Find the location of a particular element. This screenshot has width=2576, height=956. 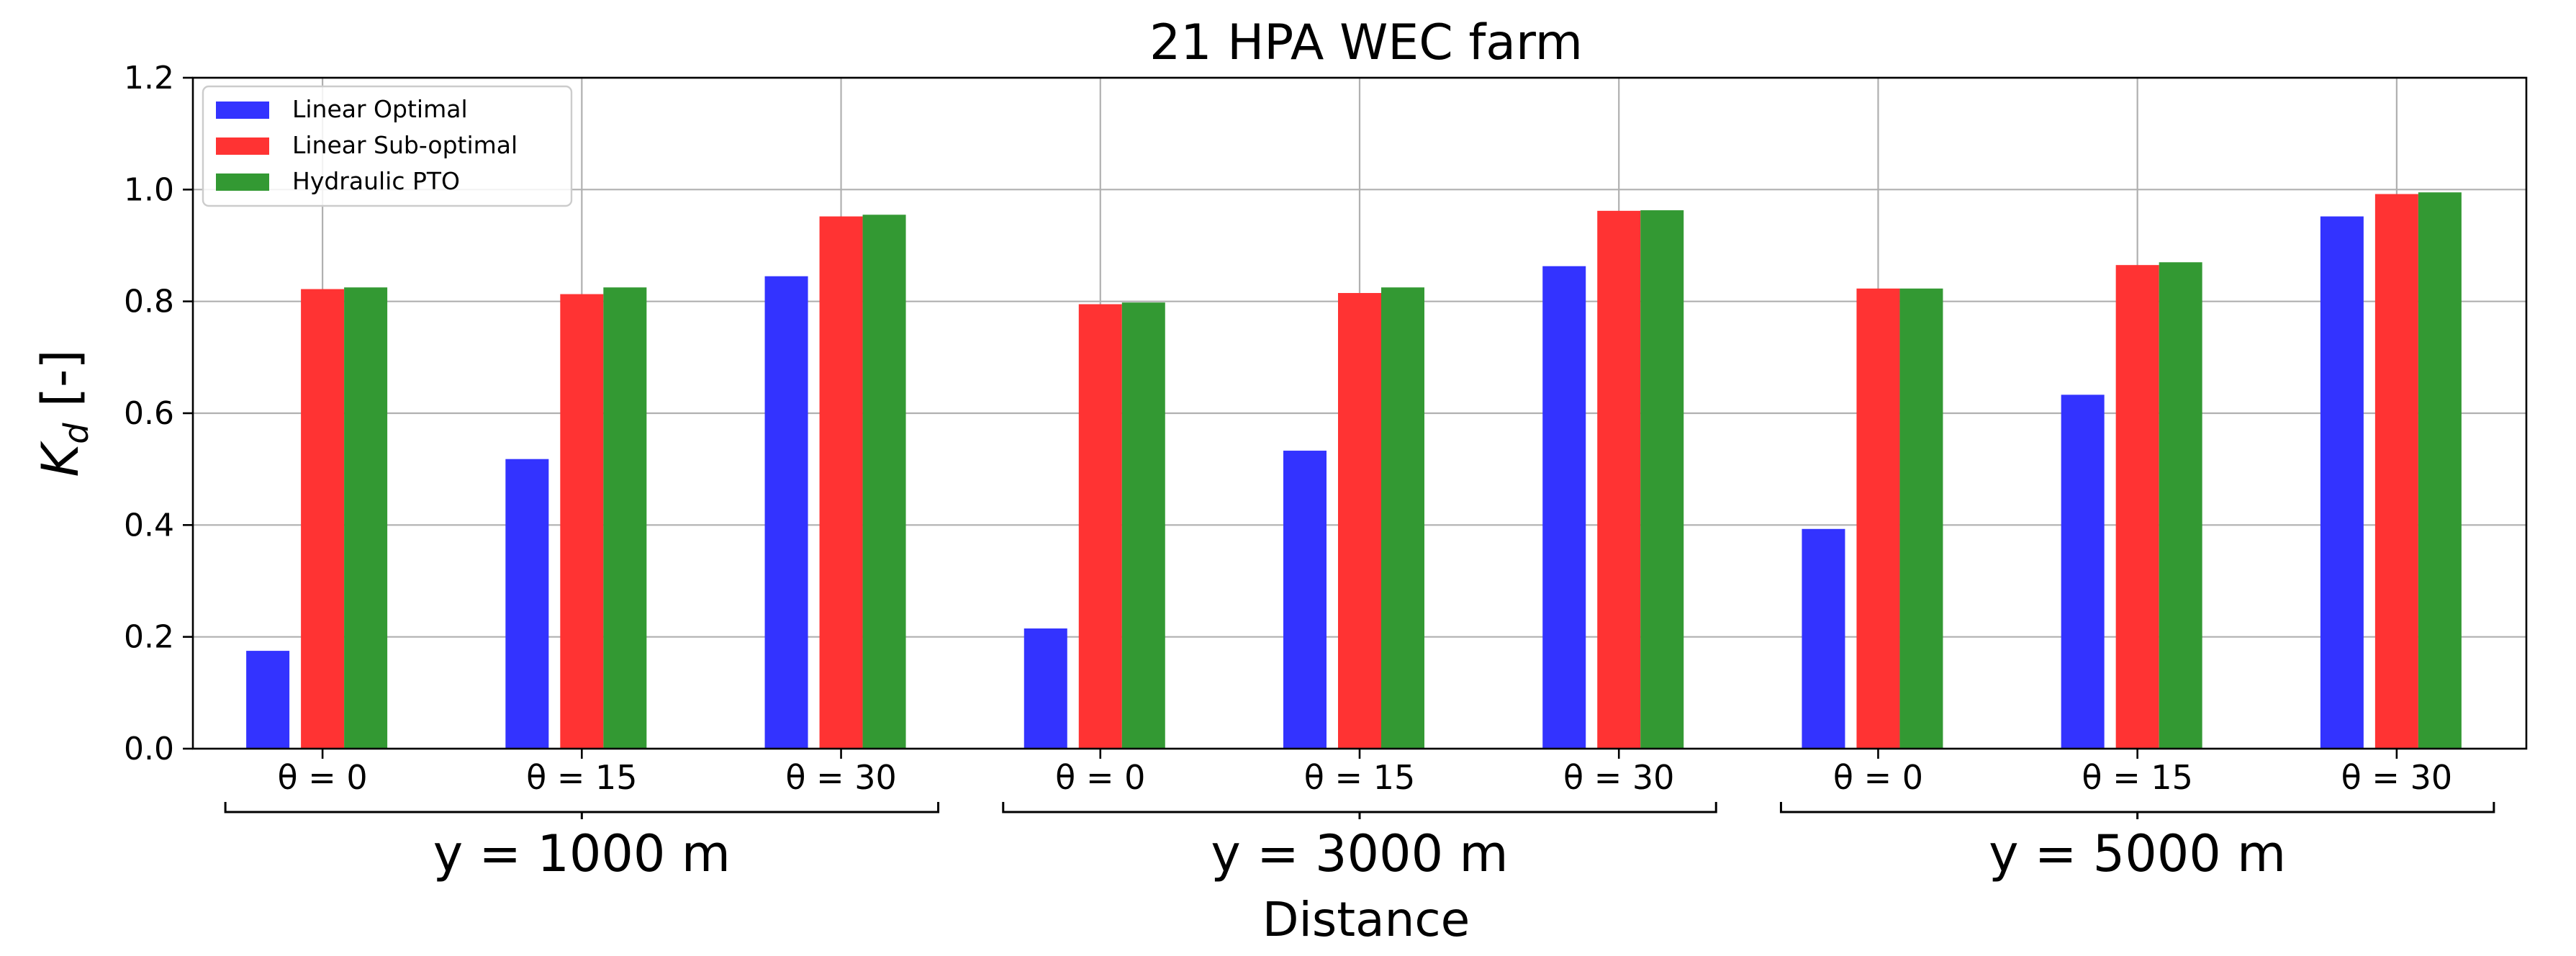

x-axis-label: Distance is located at coordinates (1366, 919).